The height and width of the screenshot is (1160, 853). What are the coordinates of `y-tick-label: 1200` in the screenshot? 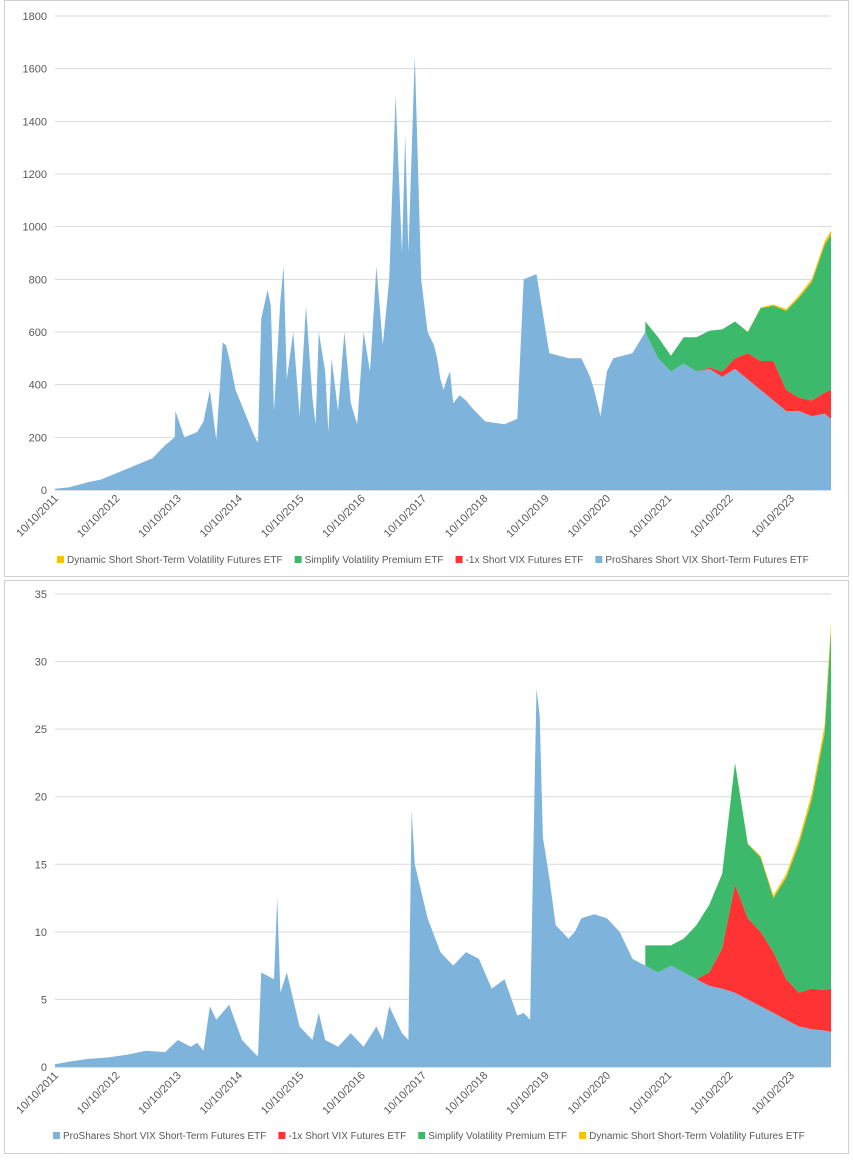 It's located at (35, 175).